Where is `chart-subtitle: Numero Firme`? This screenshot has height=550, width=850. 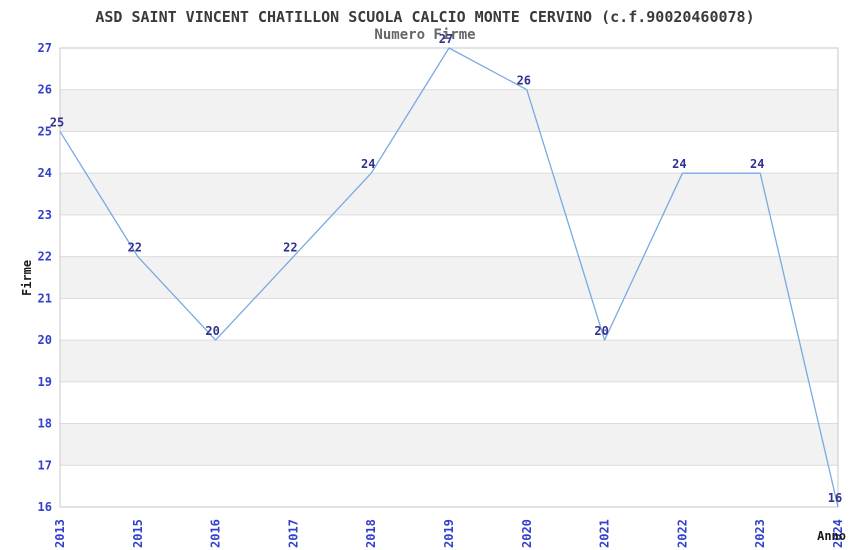 chart-subtitle: Numero Firme is located at coordinates (425, 35).